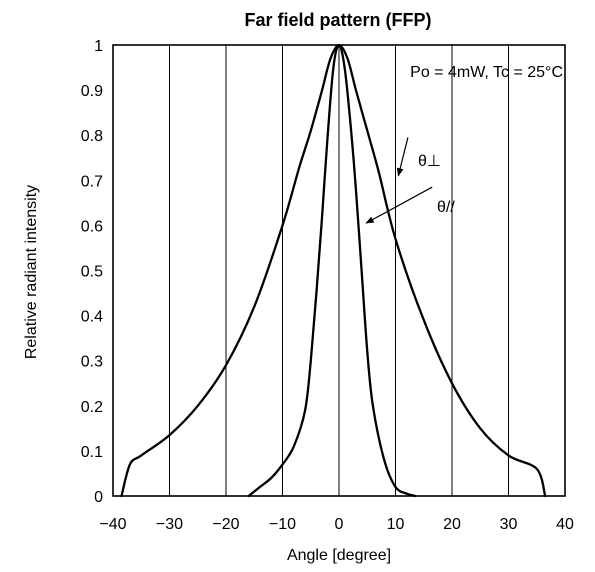 The height and width of the screenshot is (572, 595). Describe the element at coordinates (98, 46) in the screenshot. I see `y-tick-label: 1` at that location.